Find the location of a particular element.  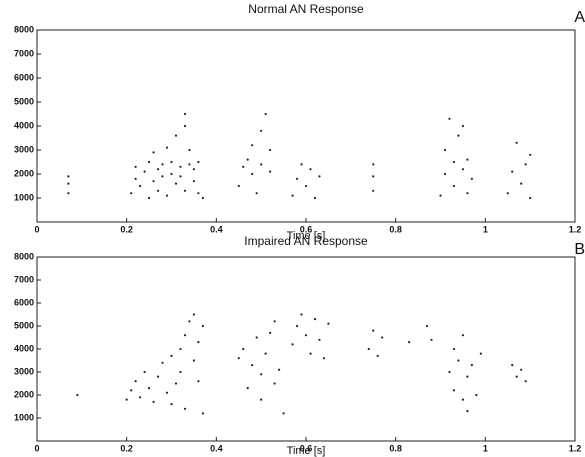

y-tick-label: 7000 is located at coordinates (24, 53).